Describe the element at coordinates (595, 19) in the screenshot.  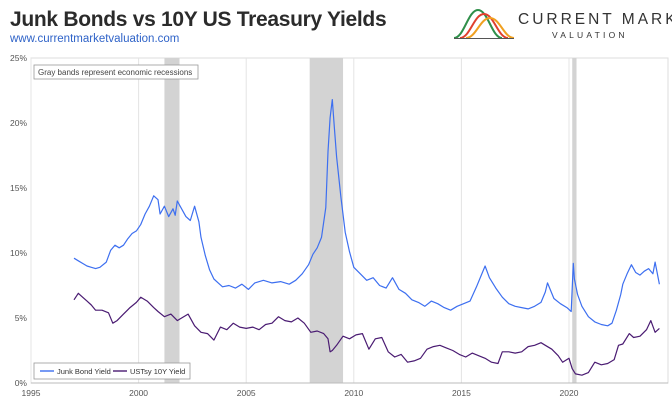
I see `brand-name: CURRENT MARKET` at that location.